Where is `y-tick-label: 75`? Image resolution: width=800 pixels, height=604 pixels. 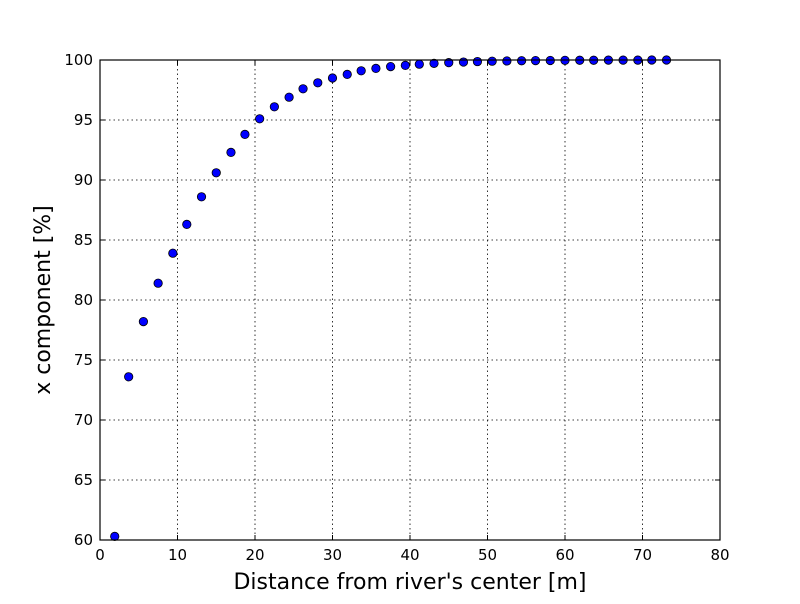
y-tick-label: 75 is located at coordinates (83, 360).